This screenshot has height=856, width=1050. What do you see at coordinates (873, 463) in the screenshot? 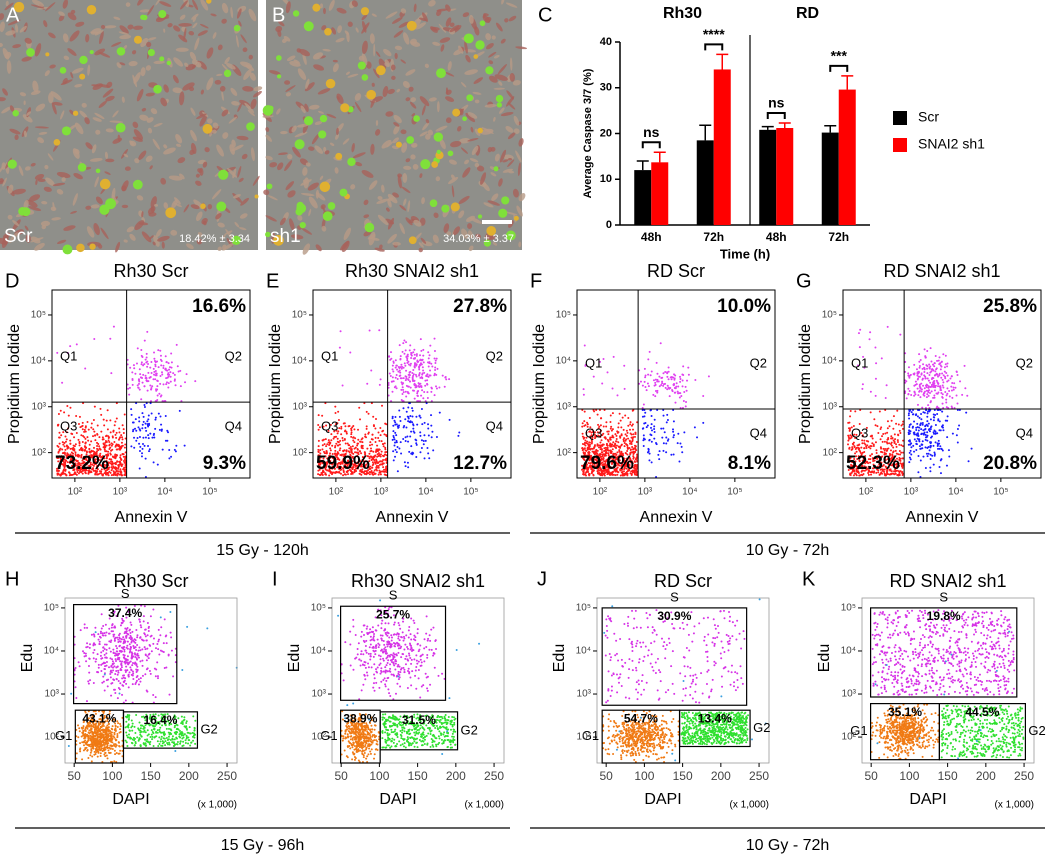
I see `quadrant-percent: 52.3%` at bounding box center [873, 463].